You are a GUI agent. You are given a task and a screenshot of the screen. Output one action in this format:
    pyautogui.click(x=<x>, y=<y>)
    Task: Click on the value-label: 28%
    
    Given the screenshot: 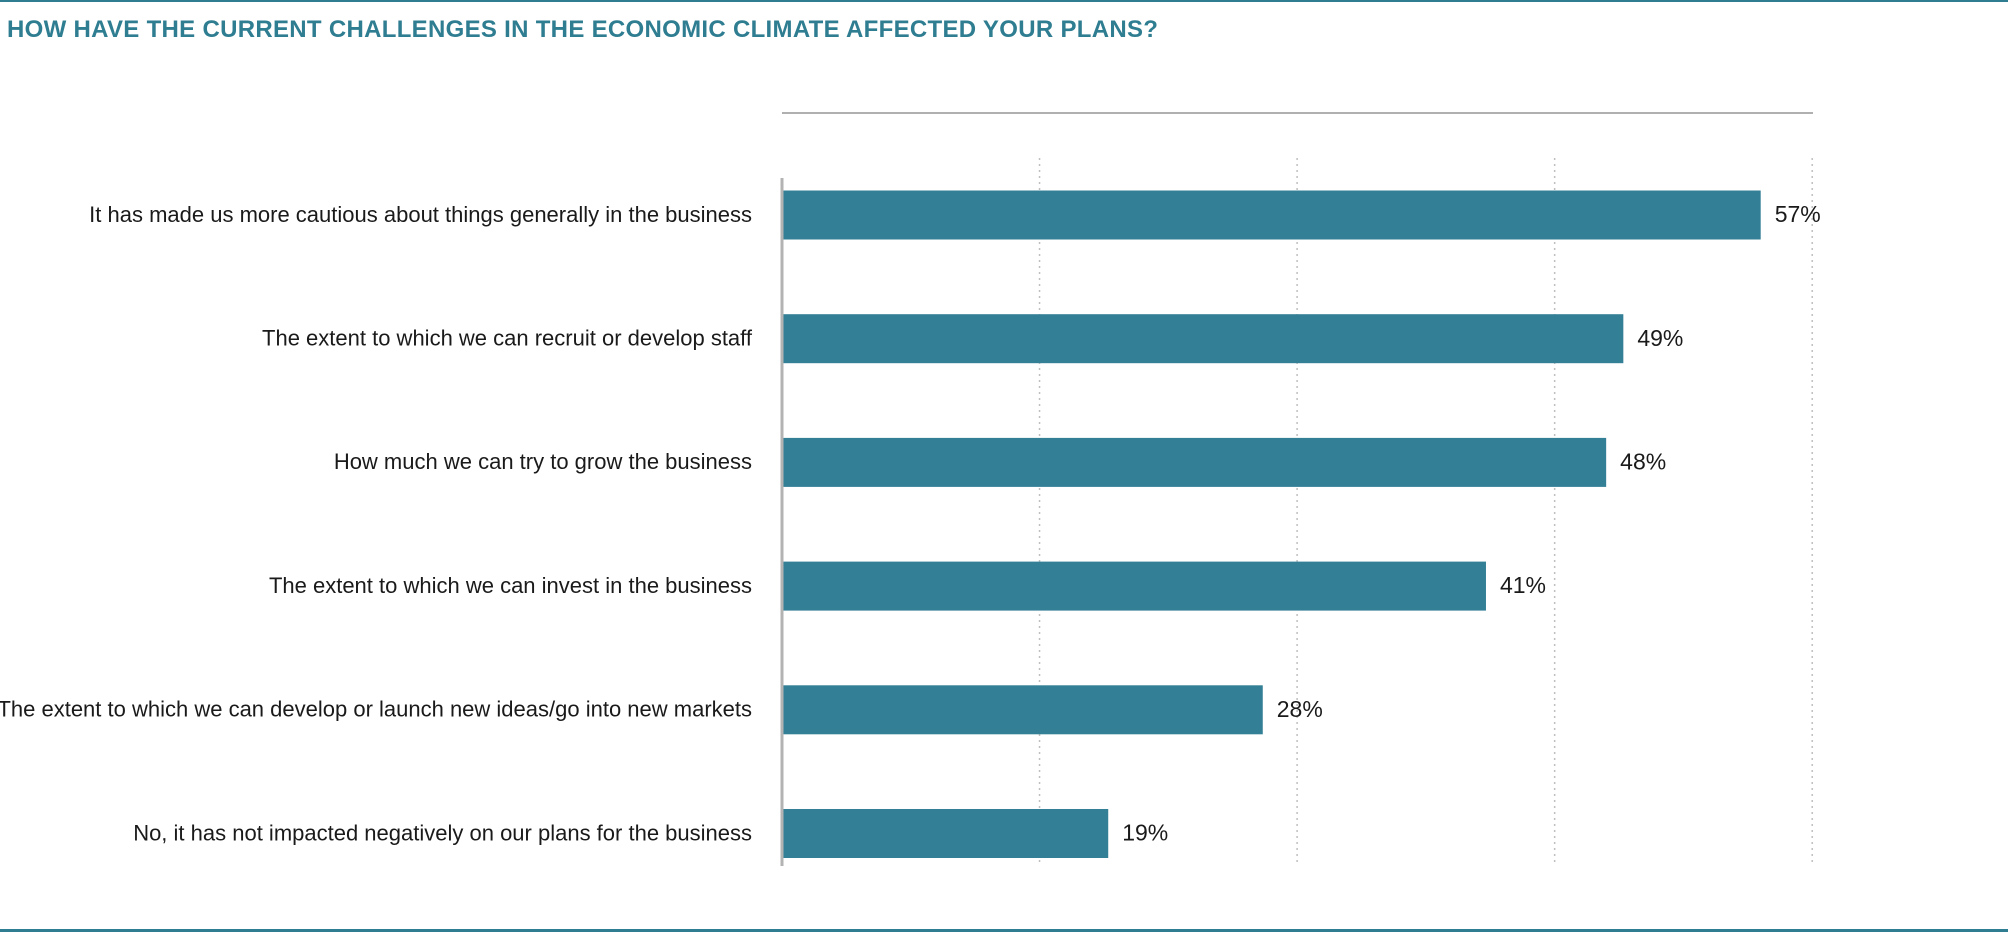 What is the action you would take?
    pyautogui.click(x=1300, y=709)
    